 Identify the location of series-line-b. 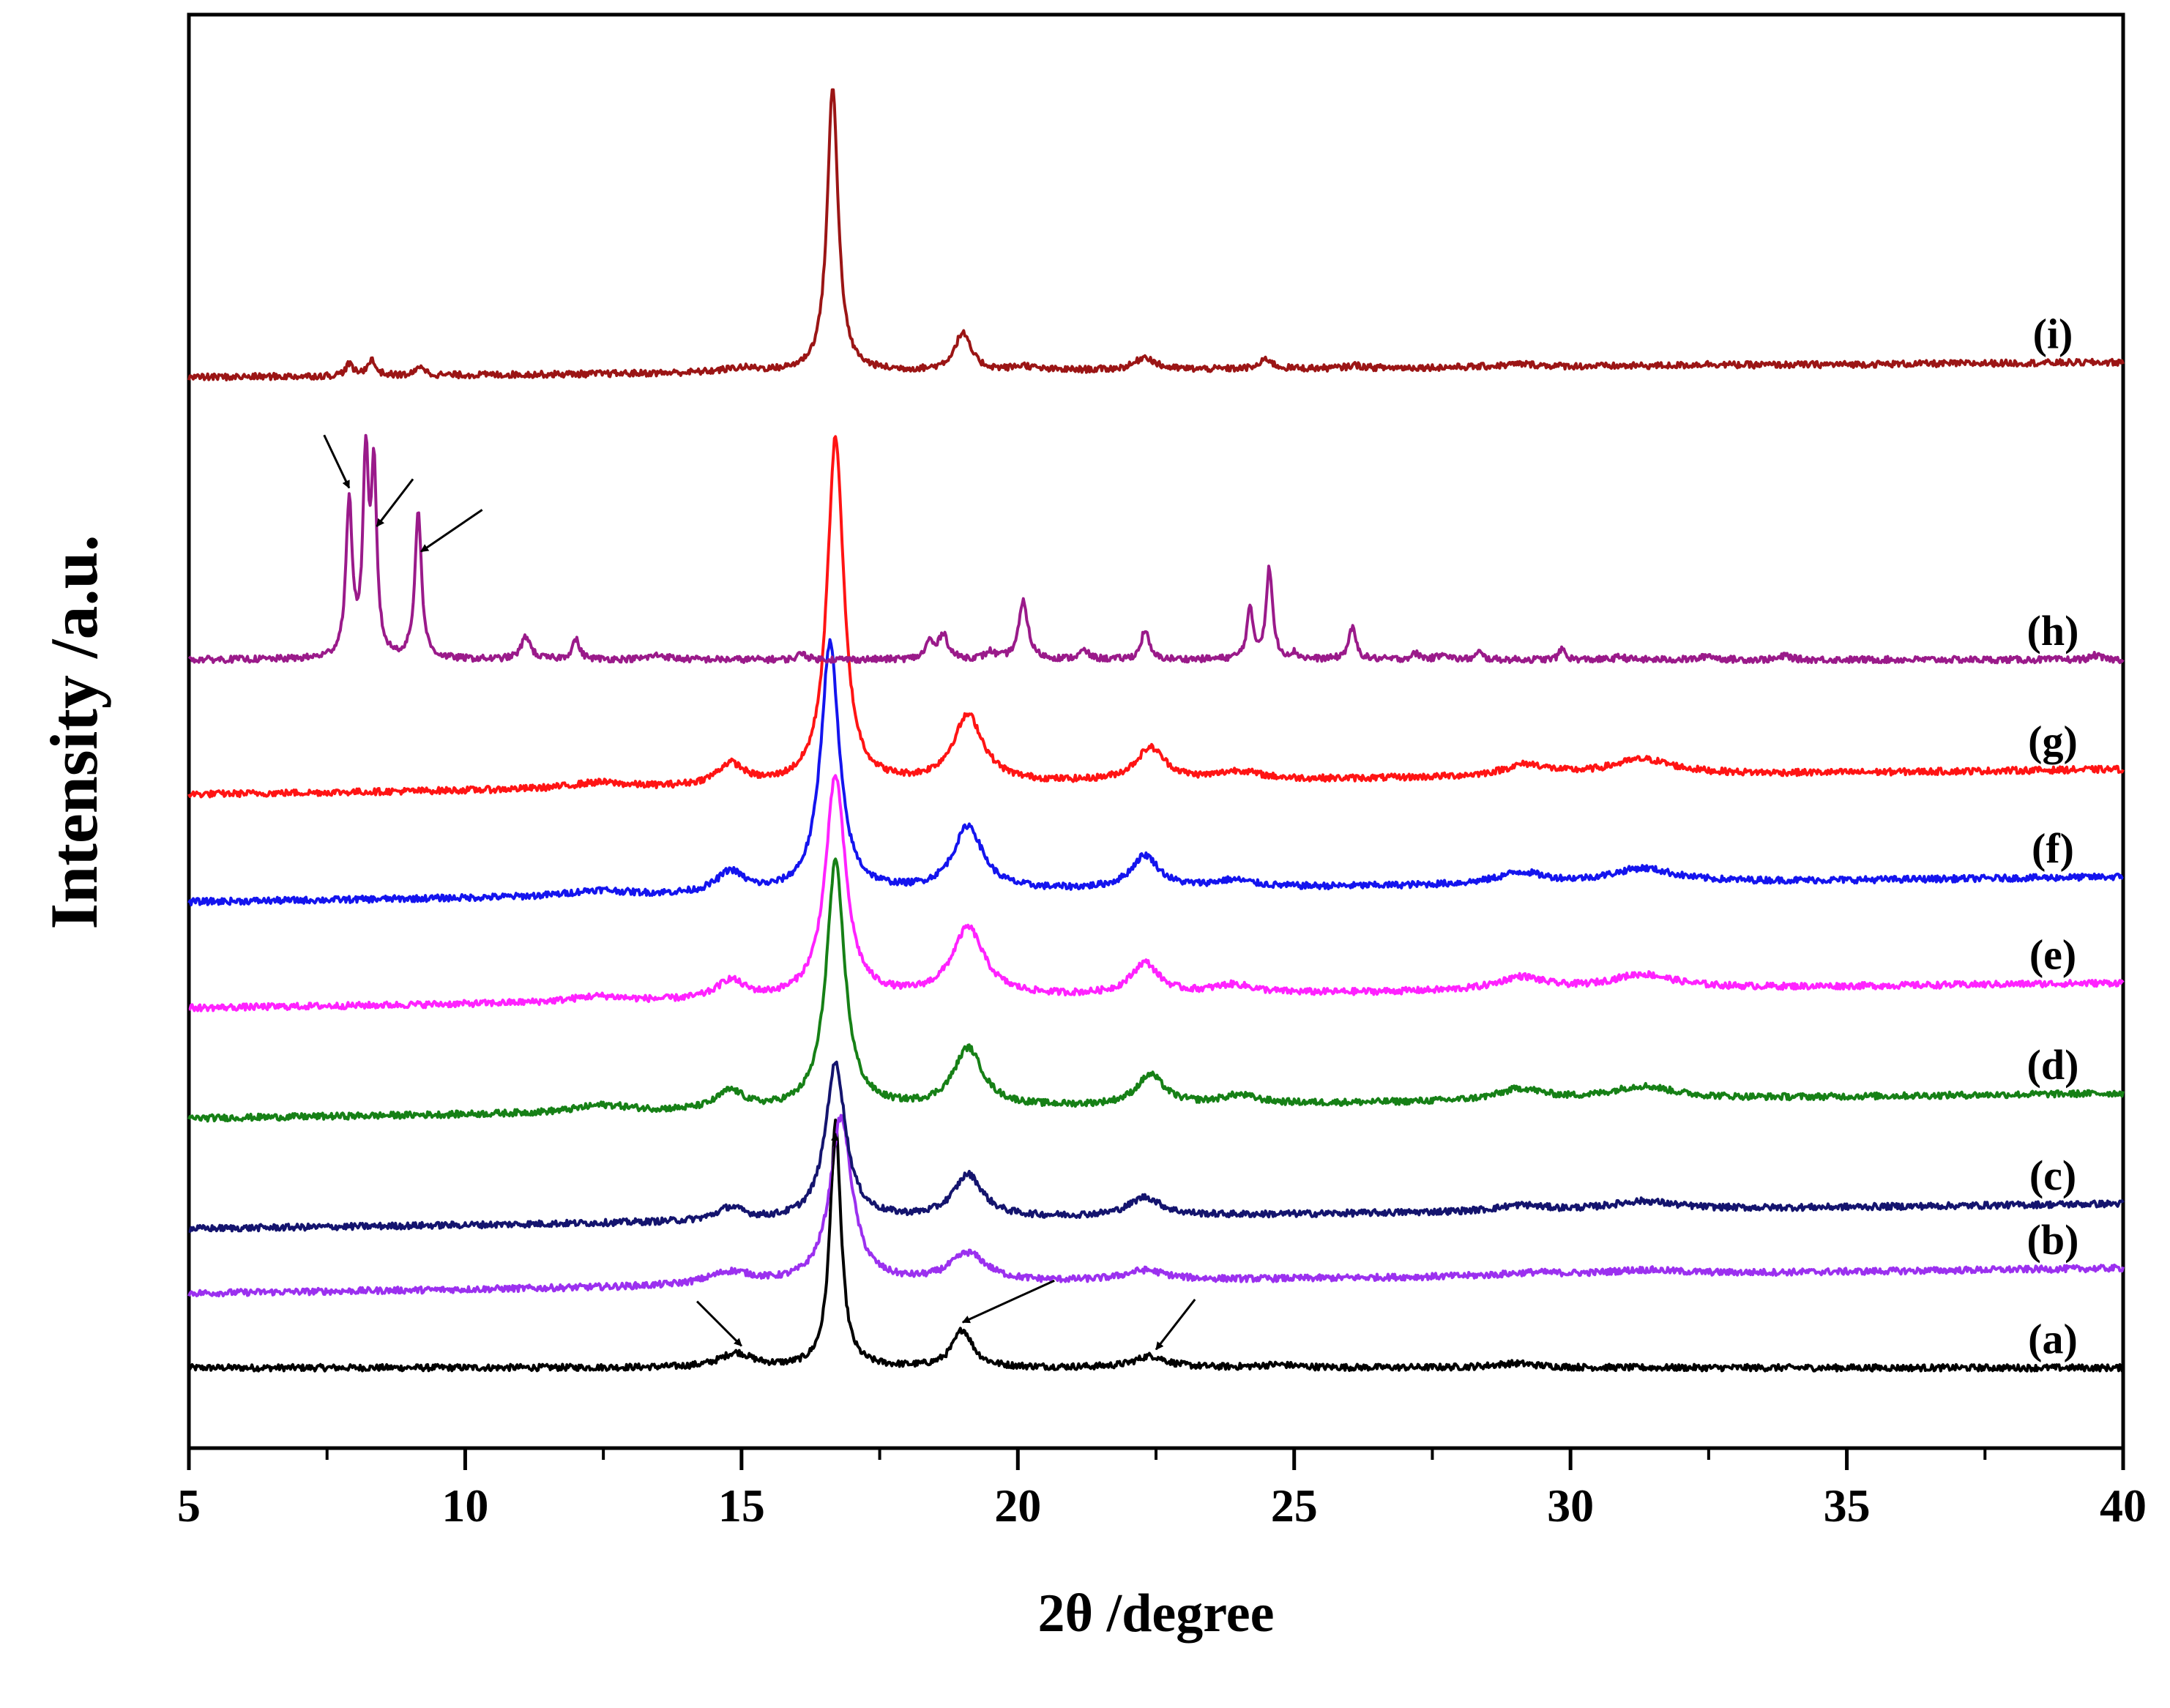
(1156, 1206).